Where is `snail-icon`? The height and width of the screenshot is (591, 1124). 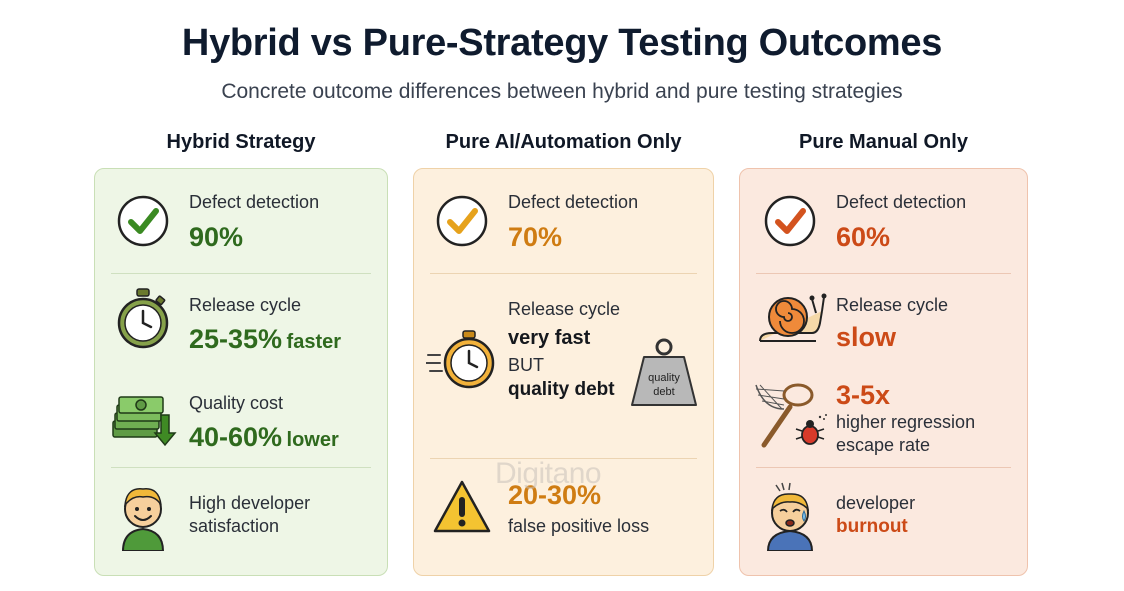 snail-icon is located at coordinates (793, 317).